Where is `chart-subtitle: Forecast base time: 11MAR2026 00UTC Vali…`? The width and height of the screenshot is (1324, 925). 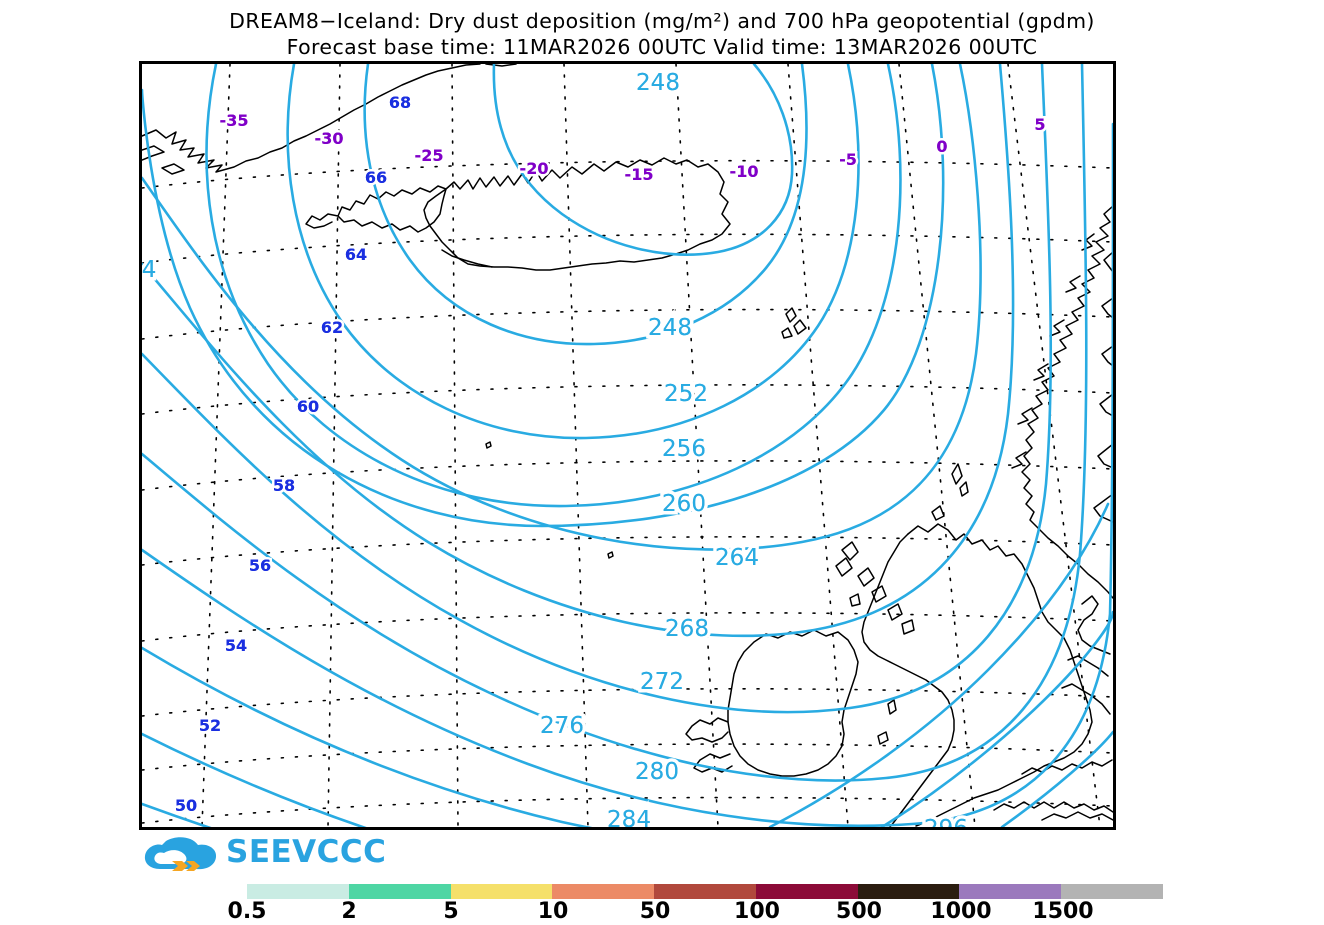 chart-subtitle: Forecast base time: 11MAR2026 00UTC Vali… is located at coordinates (662, 47).